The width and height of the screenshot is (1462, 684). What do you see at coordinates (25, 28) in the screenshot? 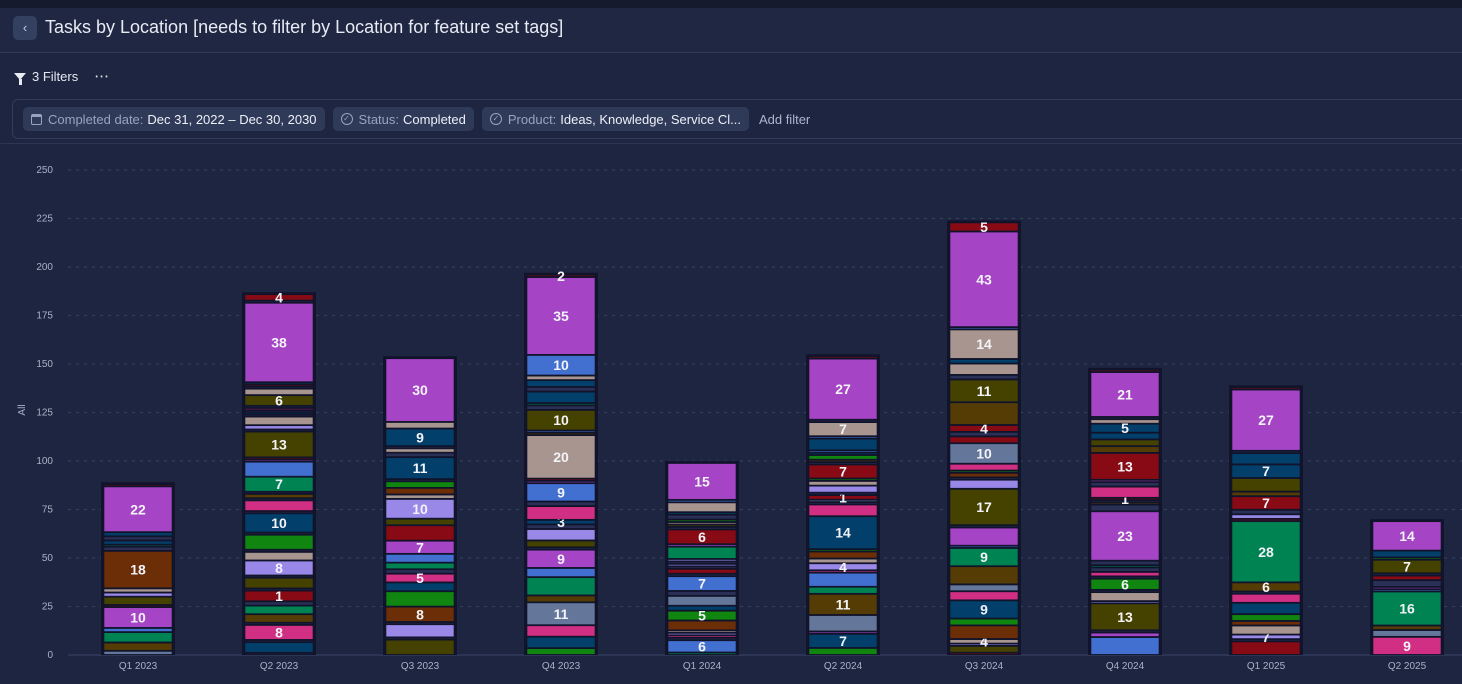
I see `back-button: ‹` at bounding box center [25, 28].